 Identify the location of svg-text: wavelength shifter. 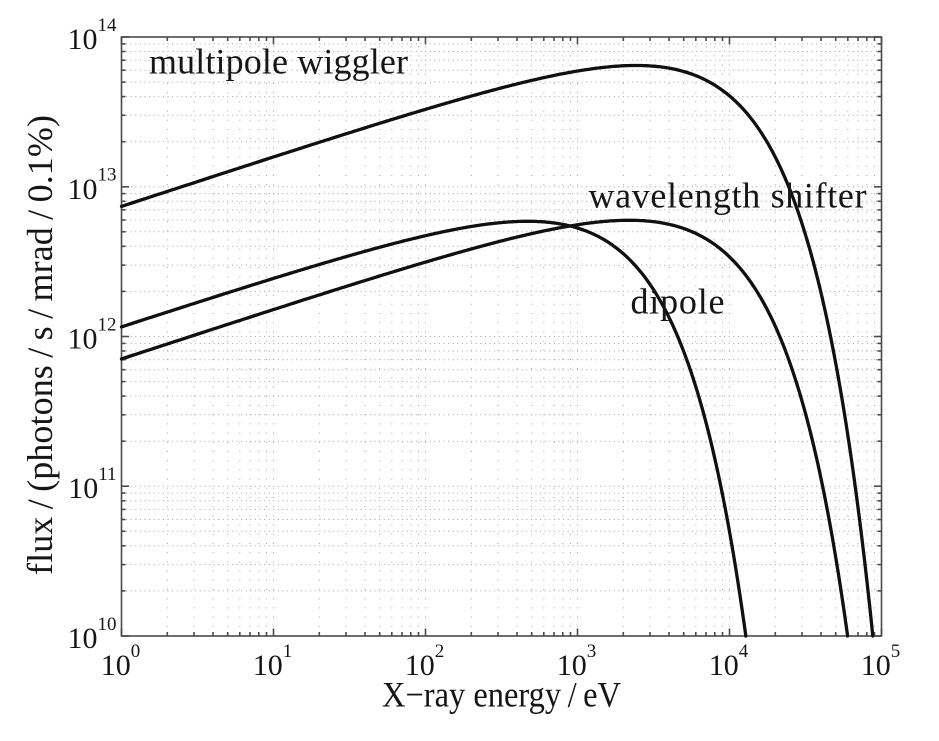
(728, 196).